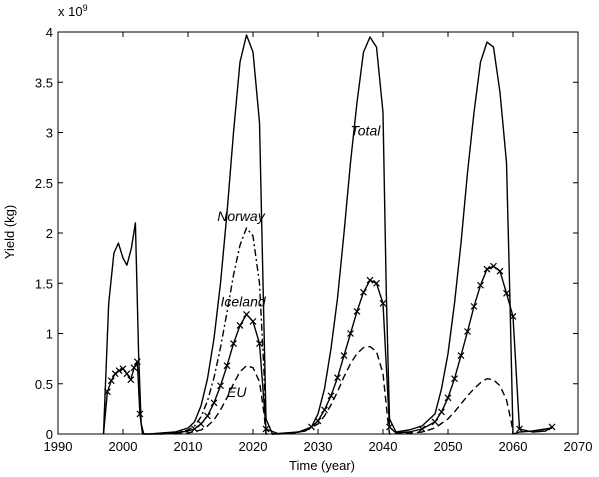 Image resolution: width=599 pixels, height=477 pixels. I want to click on y-tick-label: 3.5, so click(44, 82).